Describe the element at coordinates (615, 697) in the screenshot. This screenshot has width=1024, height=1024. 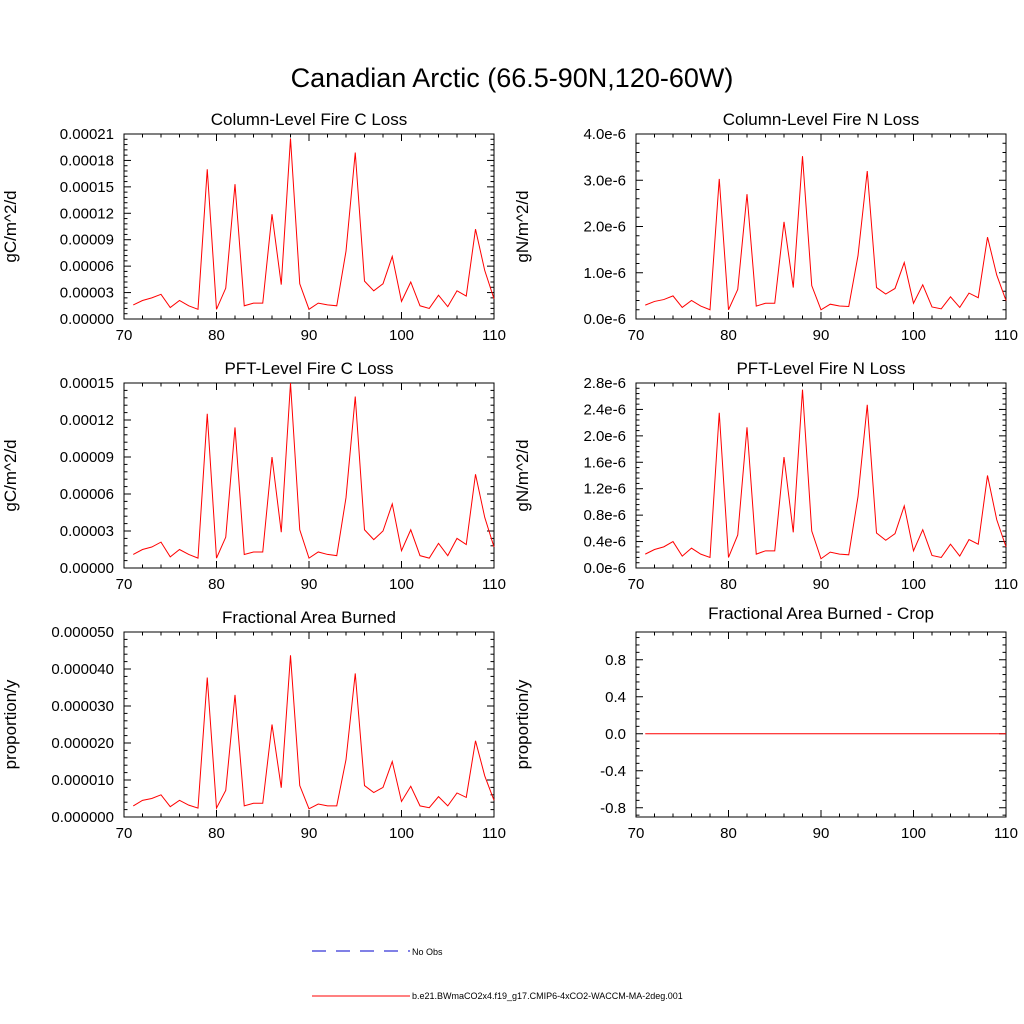
I see `y-tick-label: 0.4` at that location.